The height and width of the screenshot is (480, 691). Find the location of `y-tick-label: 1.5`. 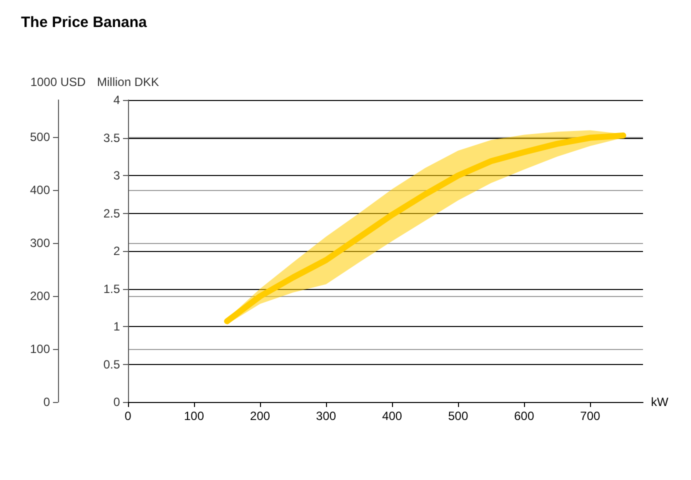

y-tick-label: 1.5 is located at coordinates (111, 289).